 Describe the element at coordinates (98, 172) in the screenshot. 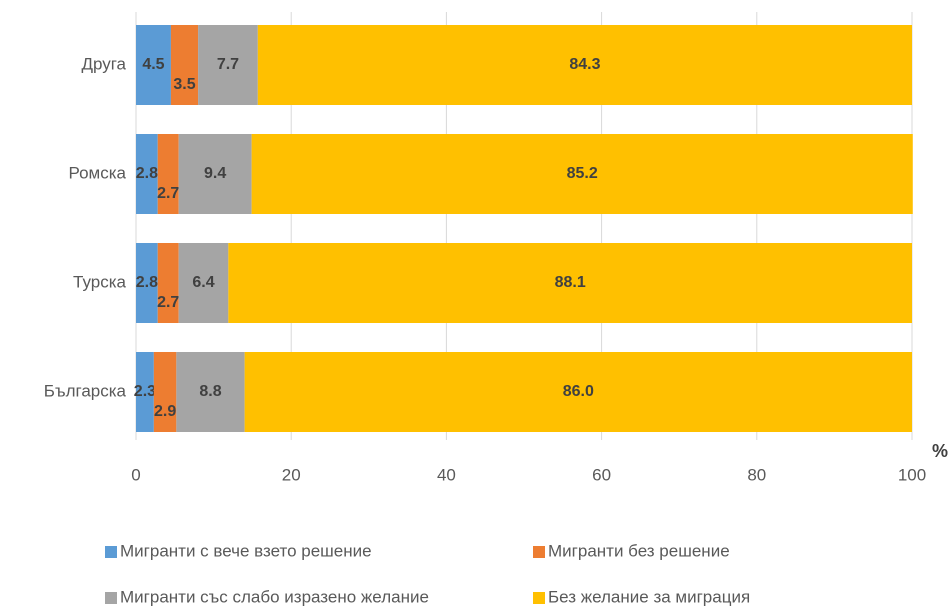

I see `y-tick-label: Ромска` at that location.